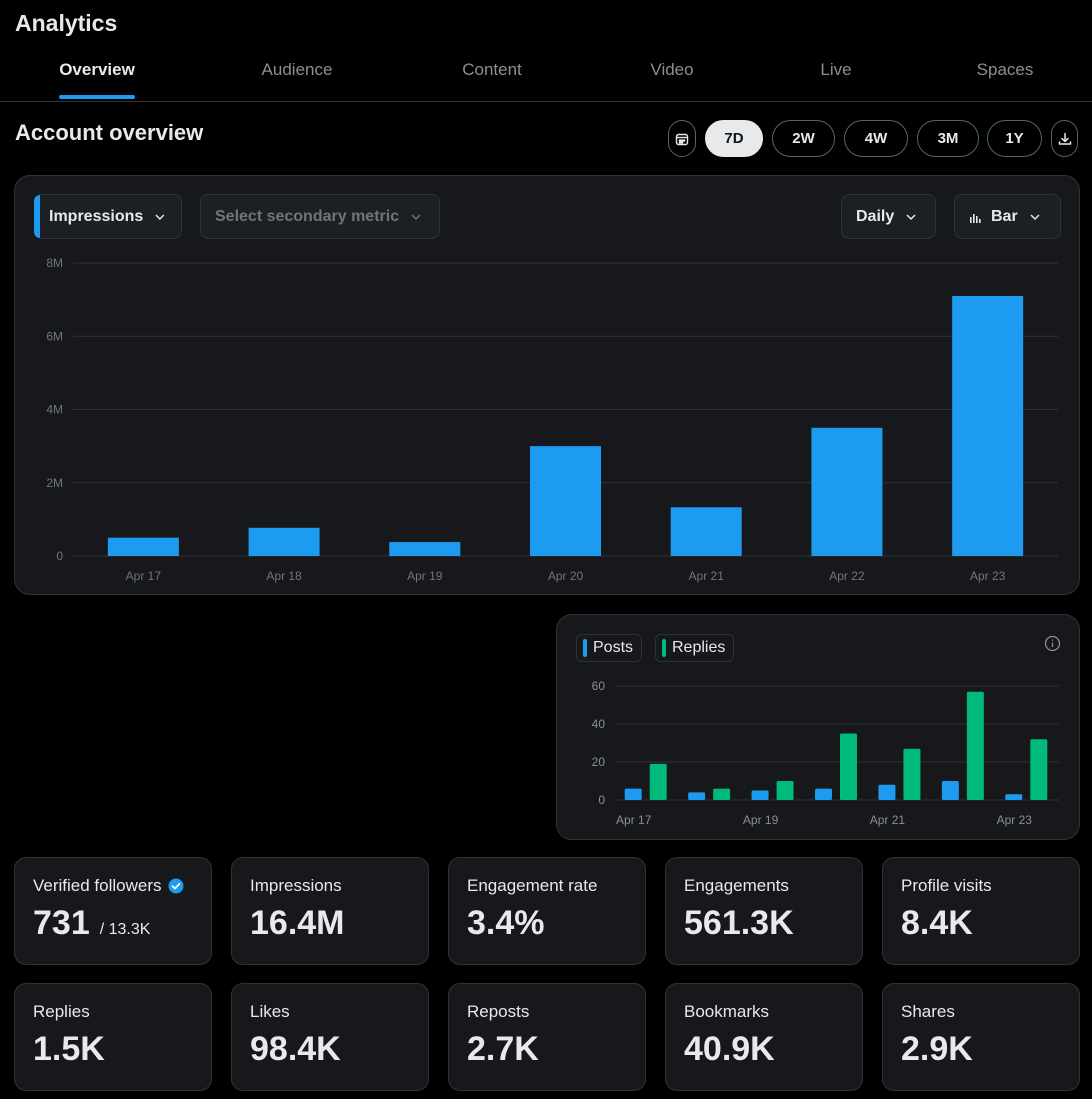  What do you see at coordinates (1004, 216) in the screenshot?
I see `chart-type-label: Bar` at bounding box center [1004, 216].